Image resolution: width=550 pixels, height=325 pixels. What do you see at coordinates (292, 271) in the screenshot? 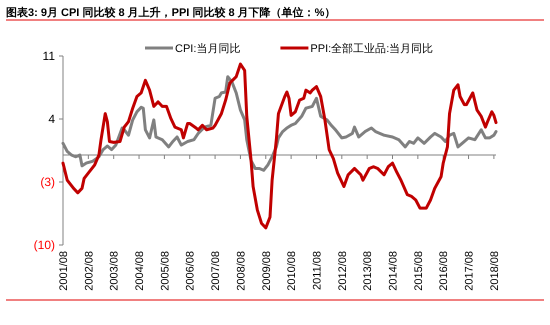
I see `x-tick-label: 2010/08` at bounding box center [292, 271].